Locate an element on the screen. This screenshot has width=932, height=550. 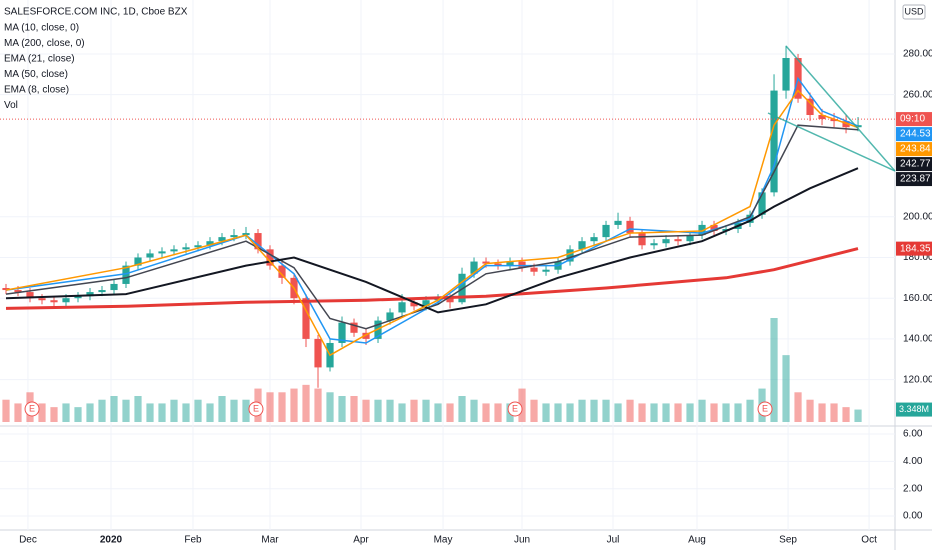
price-label: 09:10 is located at coordinates (912, 119).